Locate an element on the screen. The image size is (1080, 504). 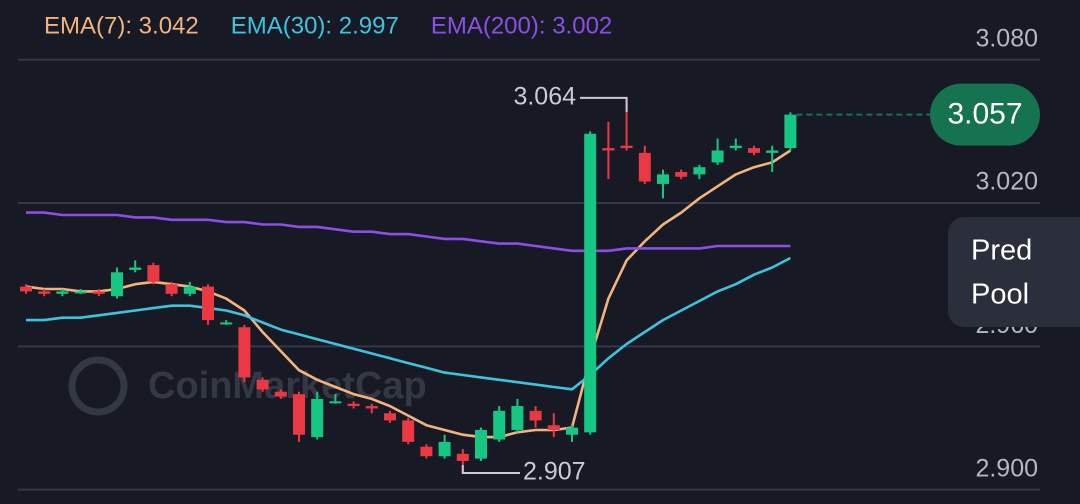
last-price-label: 3.057 is located at coordinates (984, 114).